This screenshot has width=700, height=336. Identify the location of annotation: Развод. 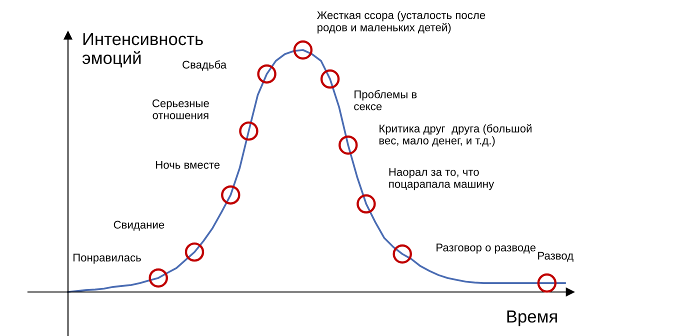
(556, 257).